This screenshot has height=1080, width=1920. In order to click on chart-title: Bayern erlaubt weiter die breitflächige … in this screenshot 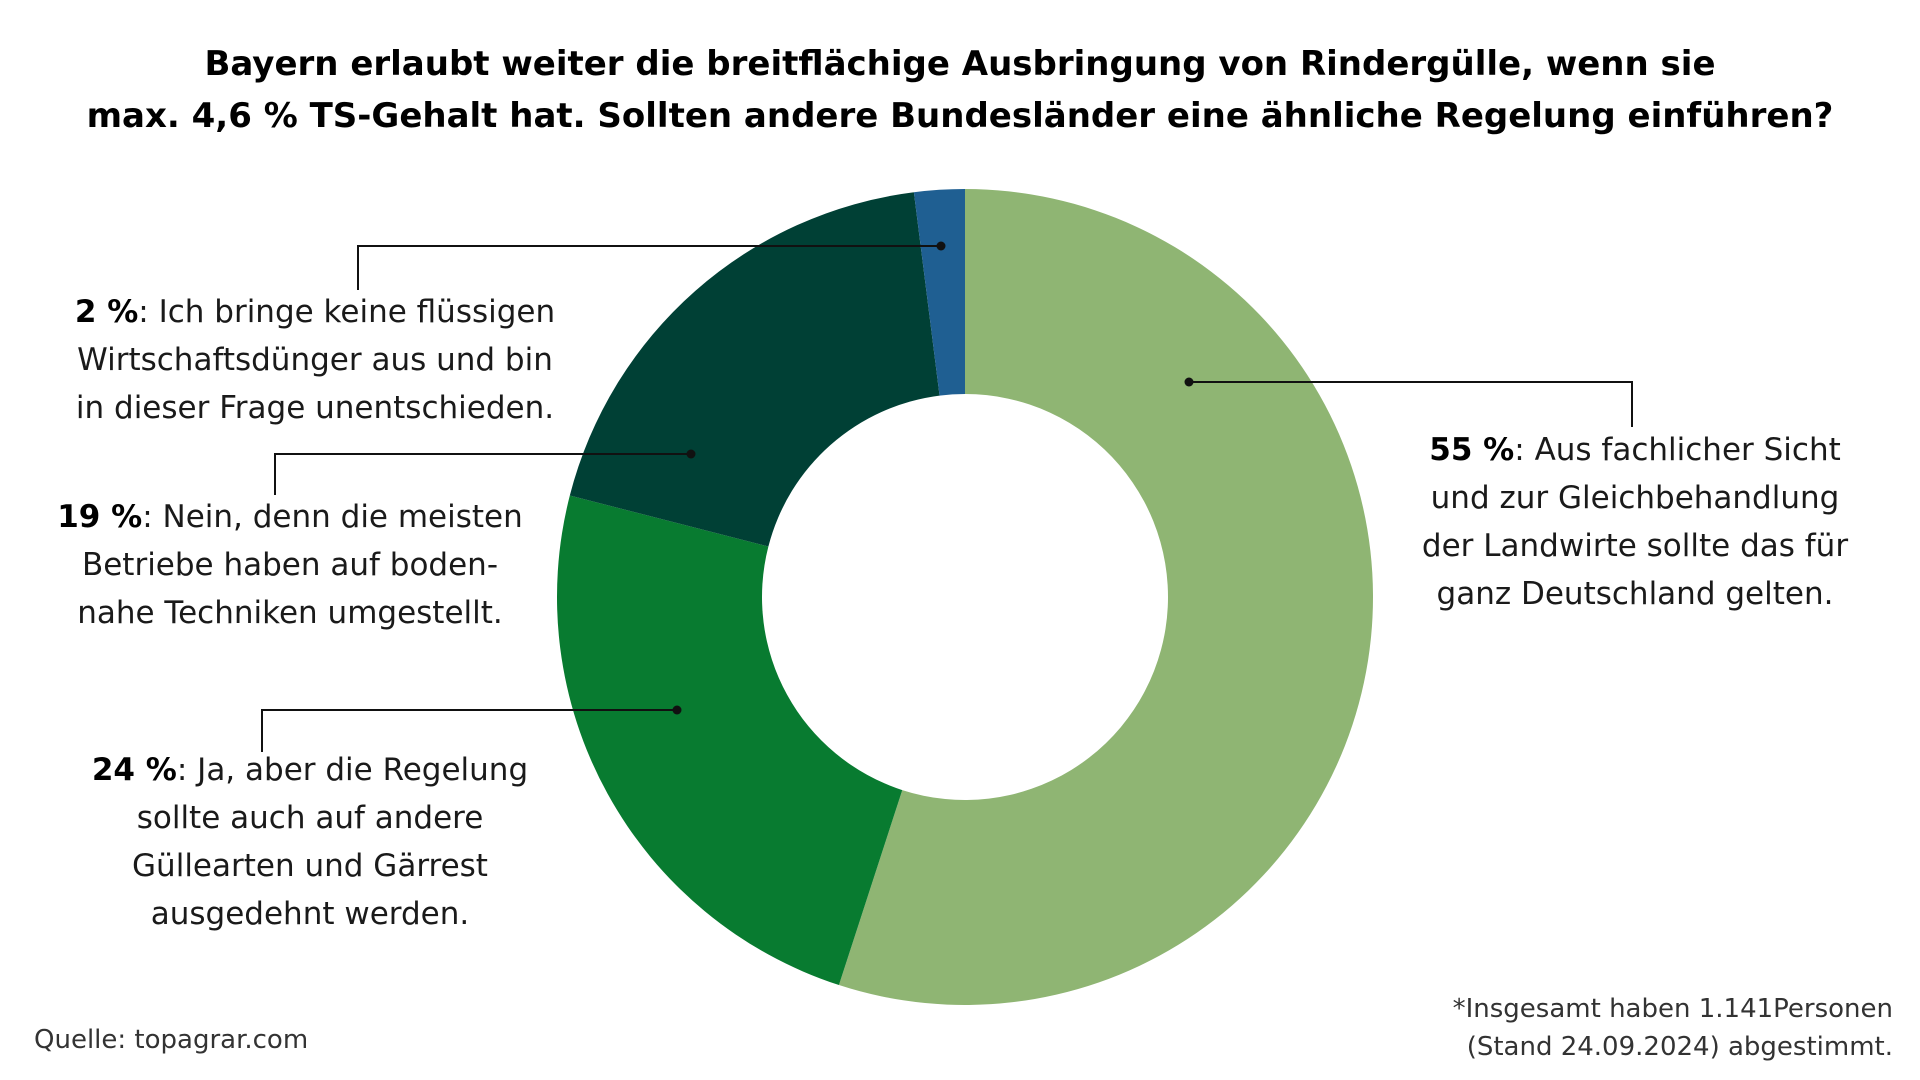, I will do `click(960, 90)`.